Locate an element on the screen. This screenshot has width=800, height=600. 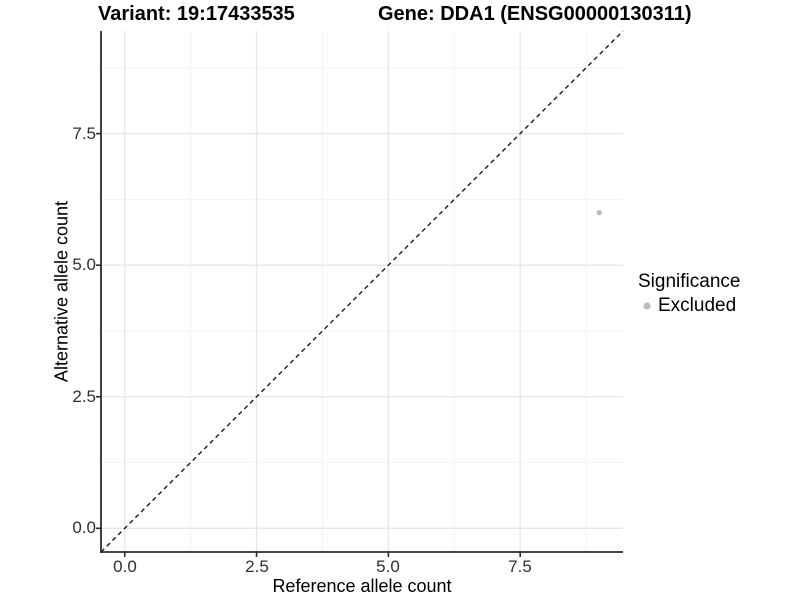
legend-item-excluded: Excluded is located at coordinates (718, 306).